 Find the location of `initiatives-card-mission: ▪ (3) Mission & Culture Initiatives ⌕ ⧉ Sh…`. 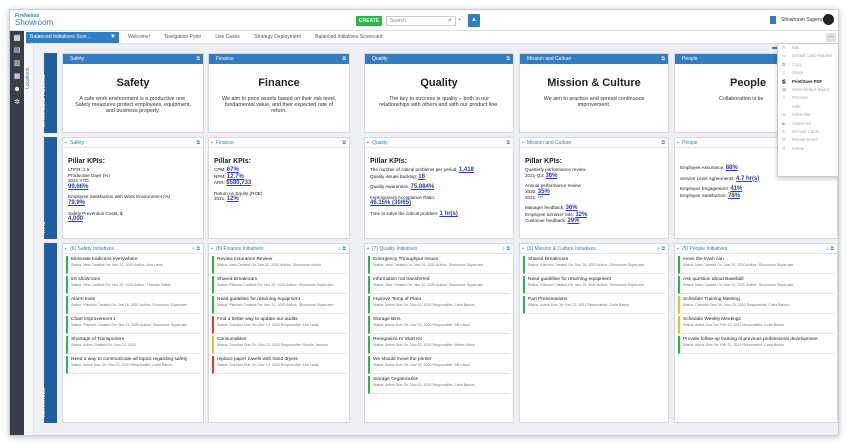

initiatives-card-mission: ▪ (3) Mission & Culture Initiatives ⌕ ⧉ Sh… is located at coordinates (594, 333).